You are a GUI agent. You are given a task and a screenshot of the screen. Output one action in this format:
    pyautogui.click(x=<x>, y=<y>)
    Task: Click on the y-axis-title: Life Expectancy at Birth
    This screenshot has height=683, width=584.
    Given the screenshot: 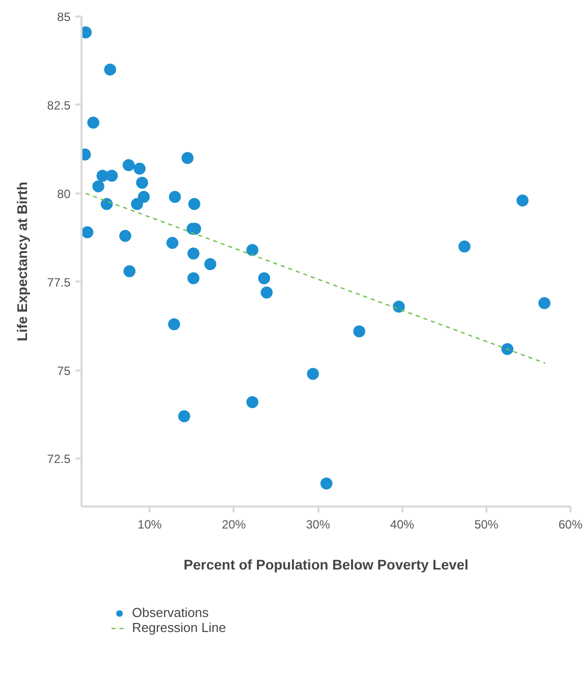 What is the action you would take?
    pyautogui.click(x=22, y=262)
    